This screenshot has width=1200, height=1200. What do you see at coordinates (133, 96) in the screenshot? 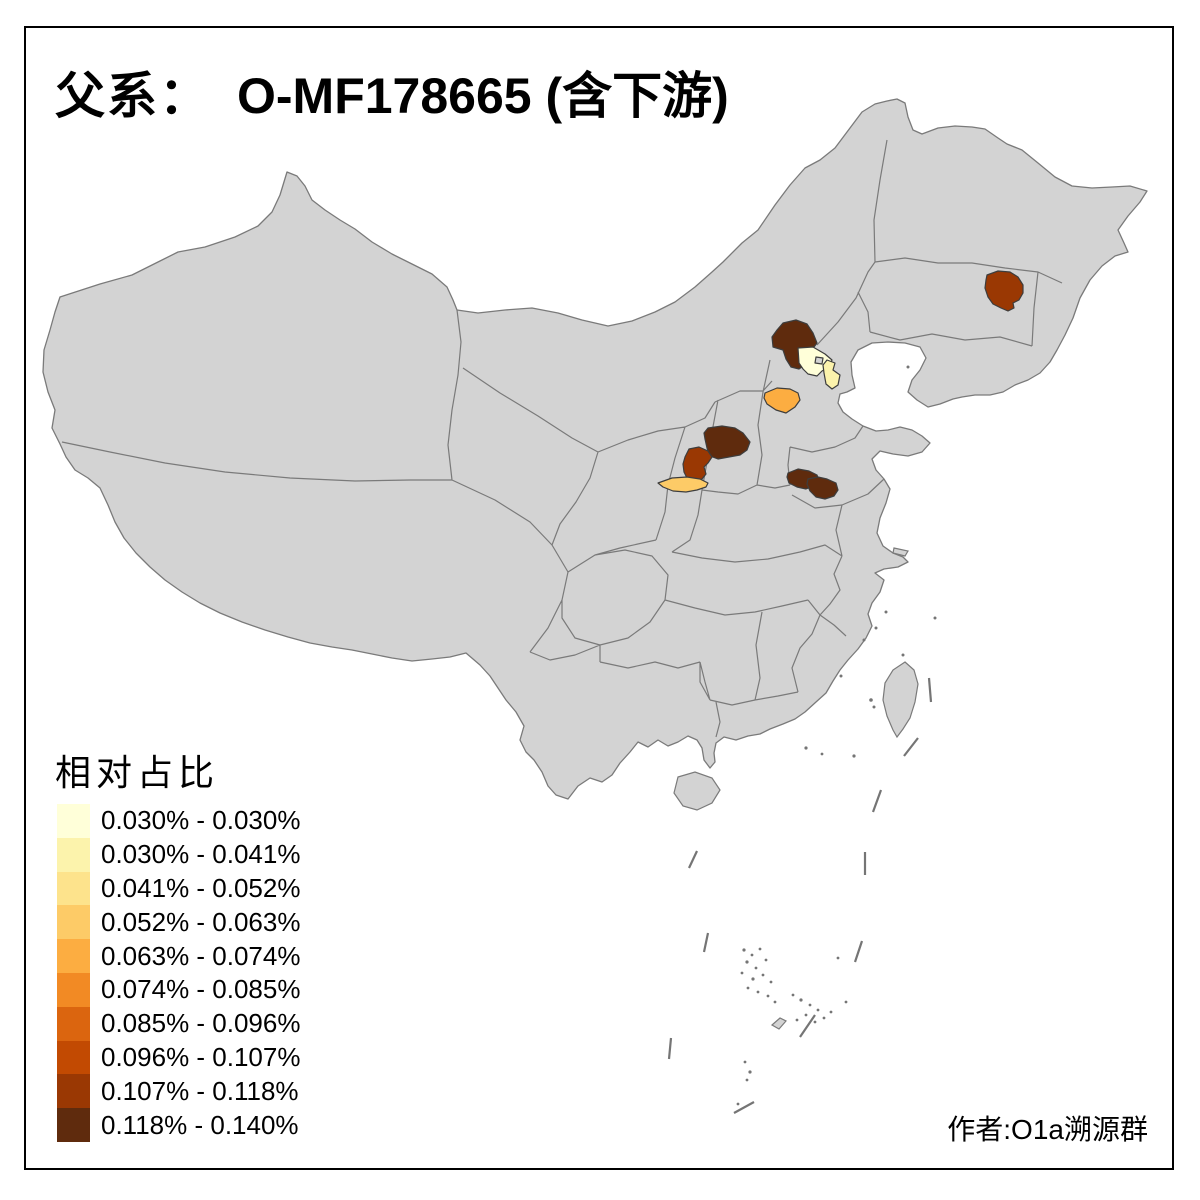
I see `title-prefix: 父系：` at bounding box center [133, 96].